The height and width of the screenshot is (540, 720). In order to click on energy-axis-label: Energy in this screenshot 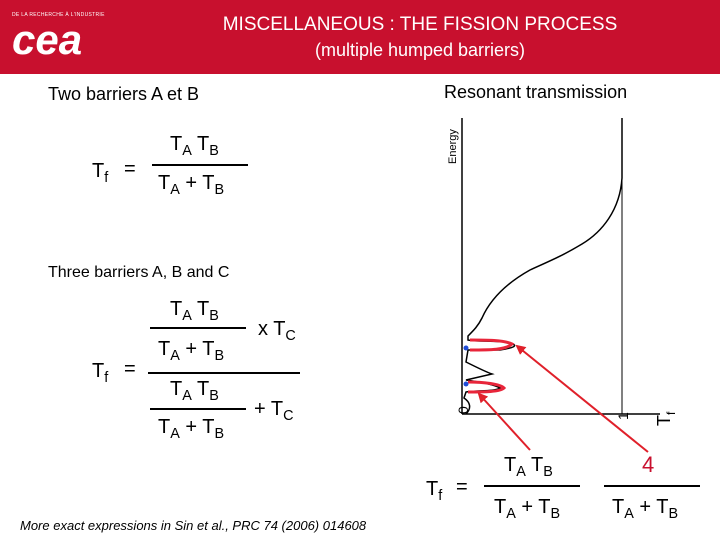, I will do `click(453, 146)`.